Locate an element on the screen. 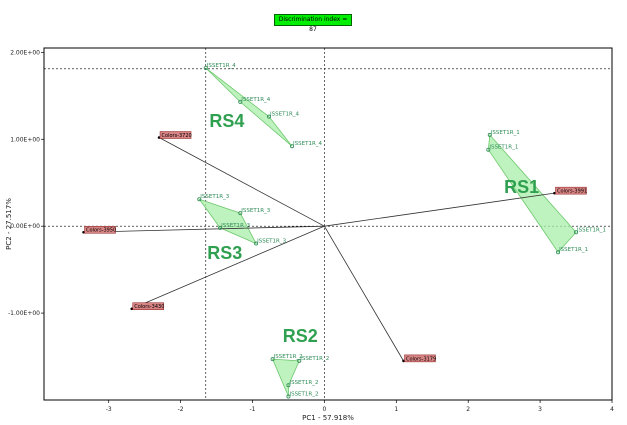 The image size is (627, 425). variable-label: Colors-3179 is located at coordinates (421, 359).